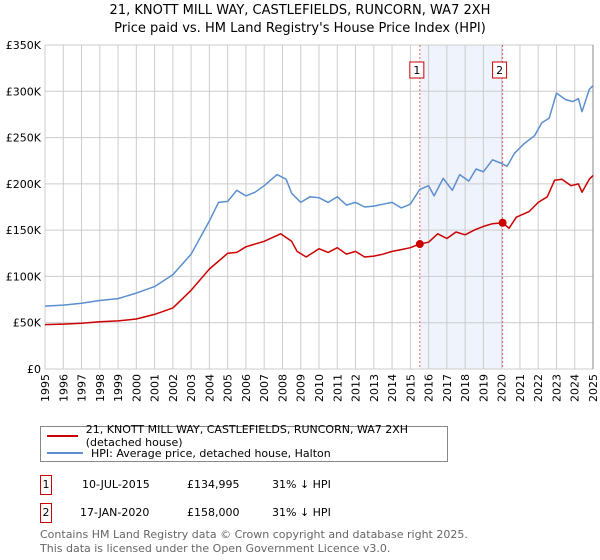 The width and height of the screenshot is (600, 560). I want to click on transaction-date: 17-JAN-2020, so click(115, 512).